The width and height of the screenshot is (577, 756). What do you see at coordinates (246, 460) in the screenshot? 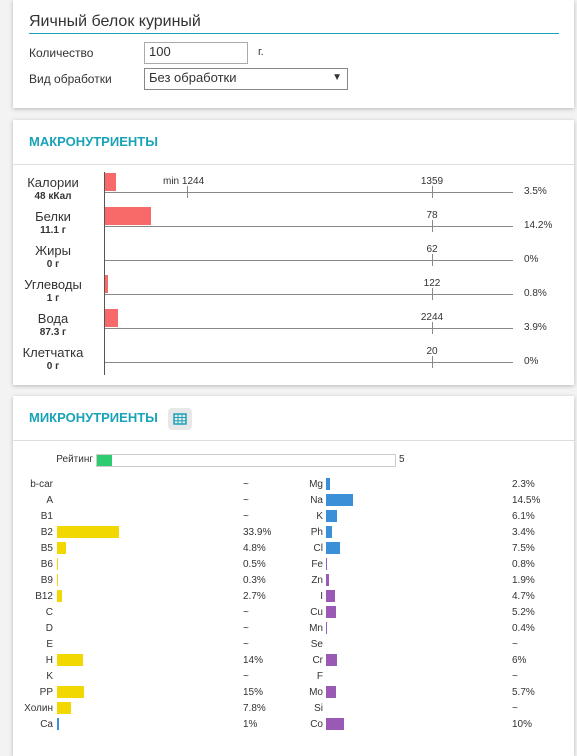
I see `rating-box` at bounding box center [246, 460].